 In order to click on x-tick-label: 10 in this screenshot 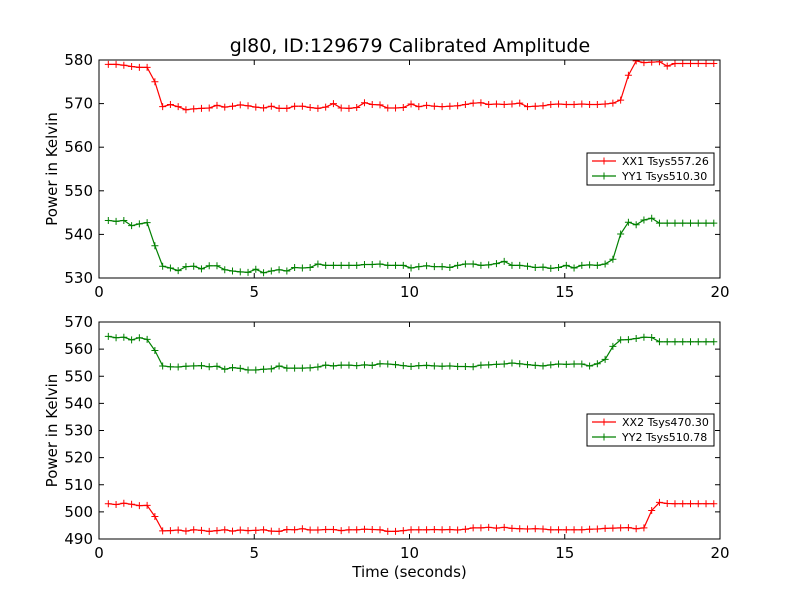, I will do `click(409, 292)`.